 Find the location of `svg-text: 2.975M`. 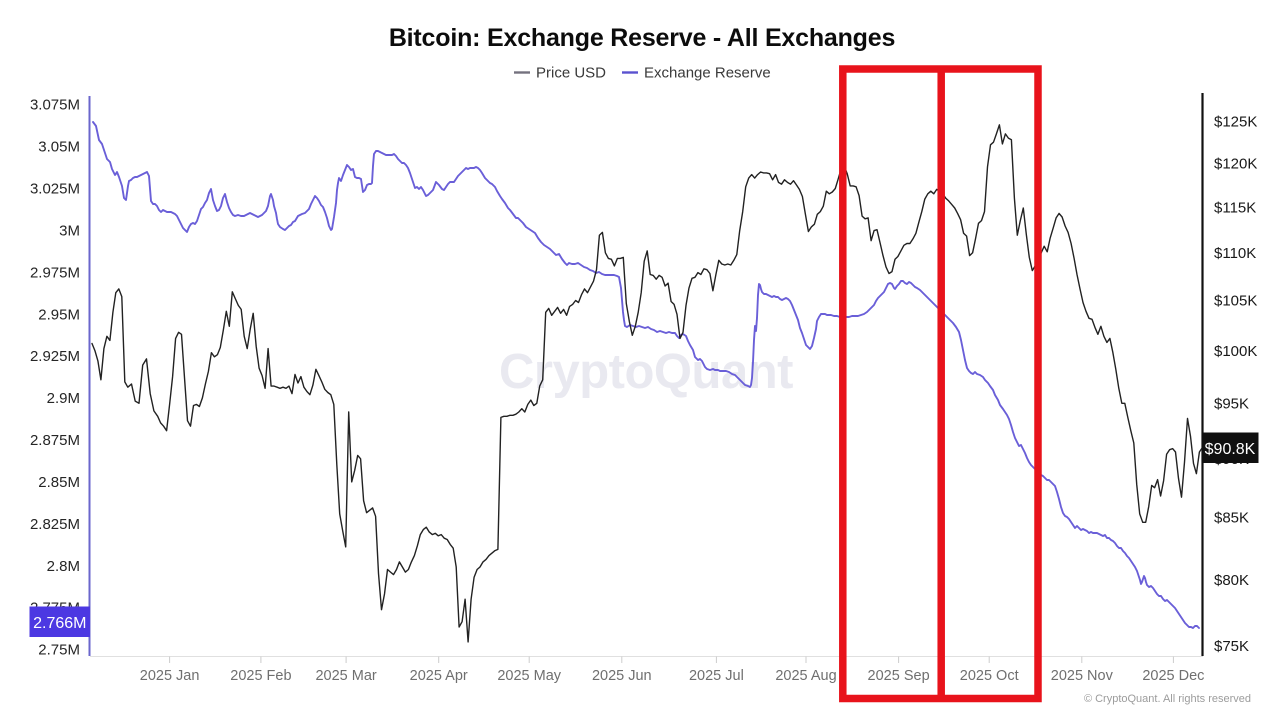

svg-text: 2.975M is located at coordinates (55, 272).